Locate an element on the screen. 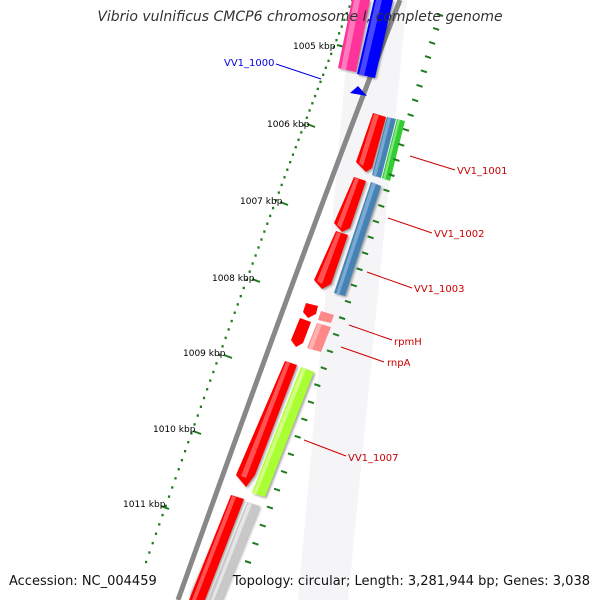 This screenshot has width=600, height=604. ruler-label-1007: 1007 kbp is located at coordinates (261, 202).